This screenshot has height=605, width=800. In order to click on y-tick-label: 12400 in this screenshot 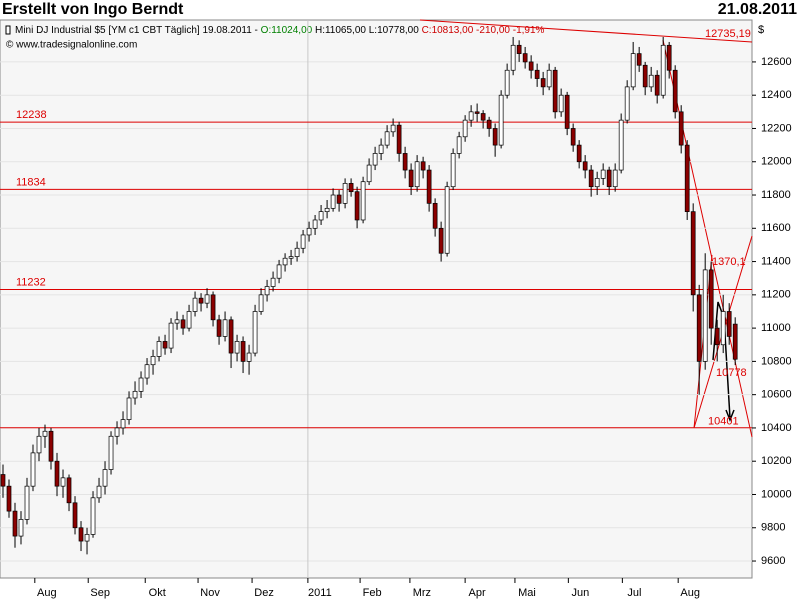, I will do `click(776, 95)`.